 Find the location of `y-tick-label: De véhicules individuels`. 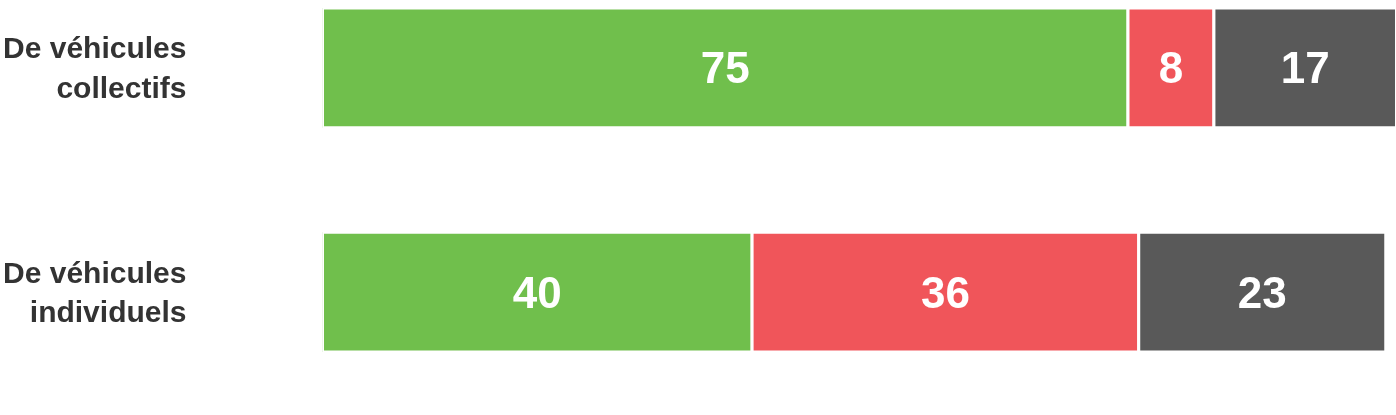

y-tick-label: De véhicules individuels is located at coordinates (95, 292).